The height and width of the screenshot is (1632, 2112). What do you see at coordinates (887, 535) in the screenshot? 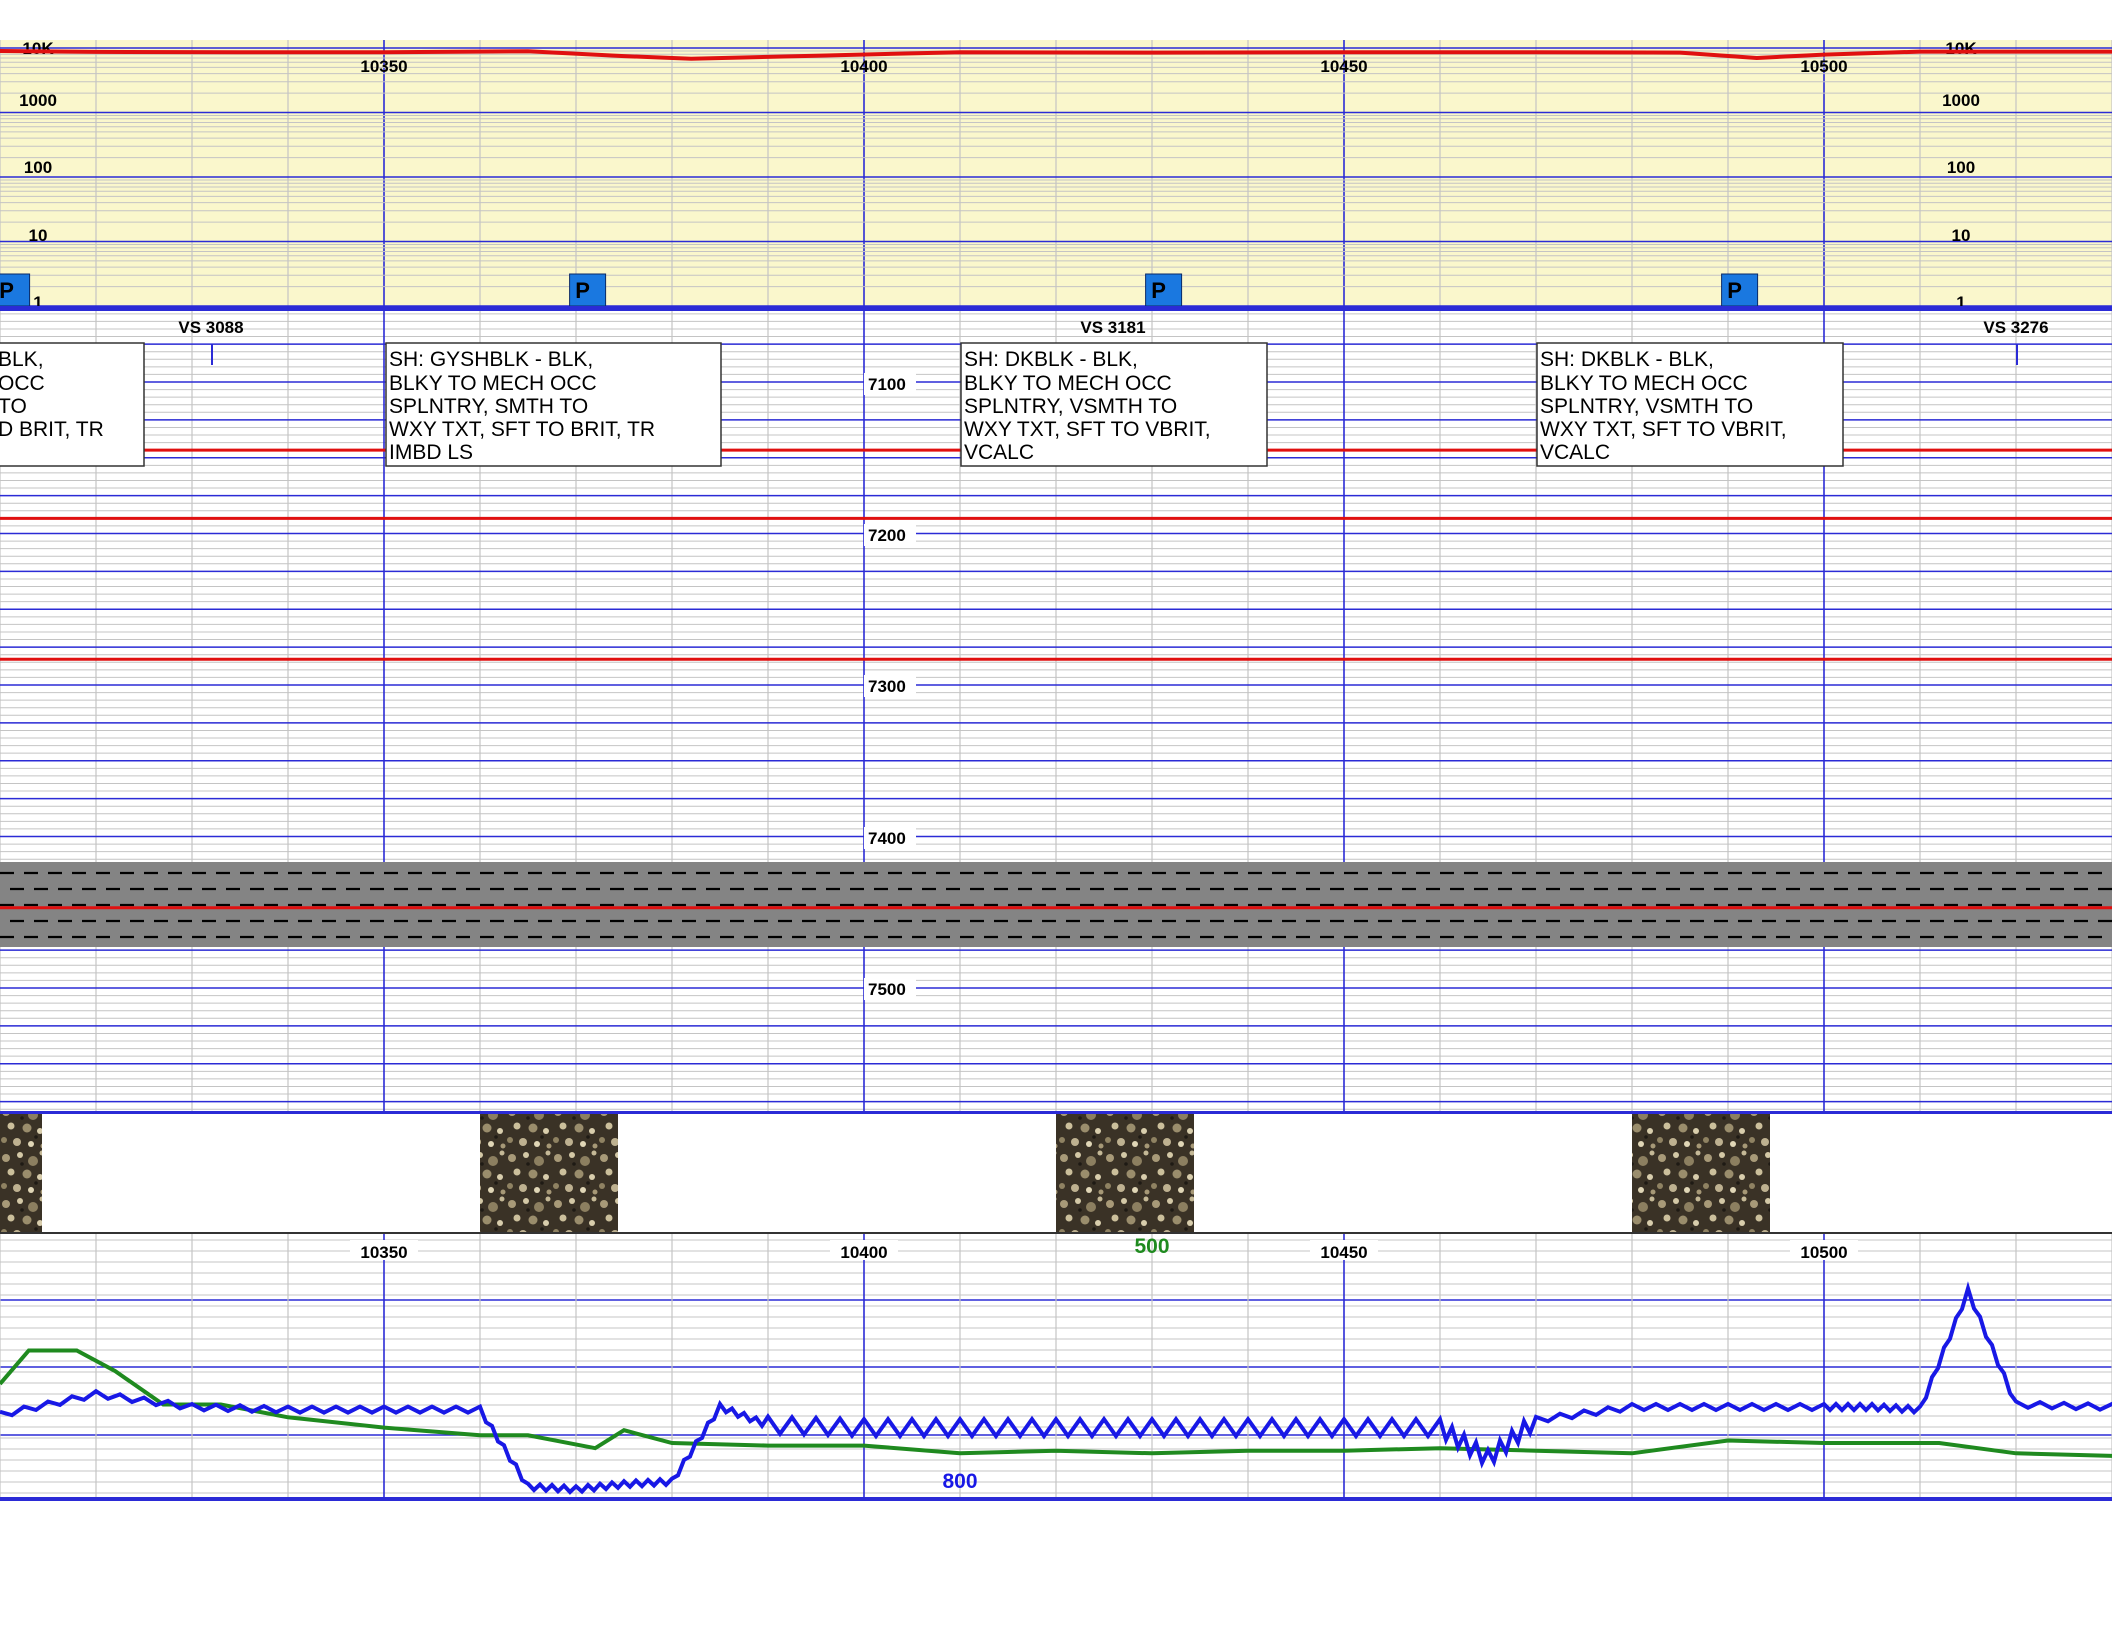
I see `tvd-label: 7200` at bounding box center [887, 535].